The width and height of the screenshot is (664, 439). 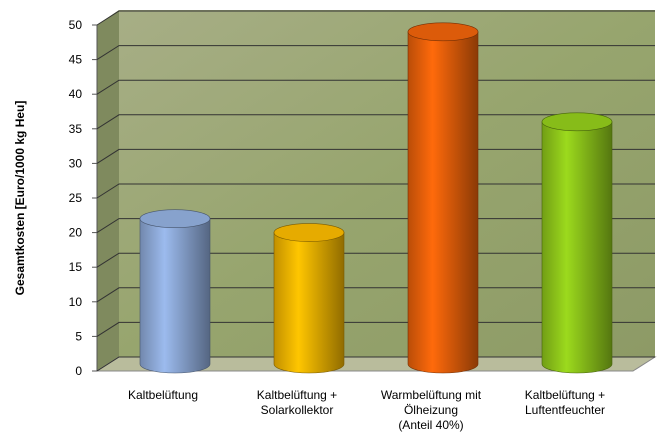 I want to click on y-tick-label: 20, so click(x=76, y=233).